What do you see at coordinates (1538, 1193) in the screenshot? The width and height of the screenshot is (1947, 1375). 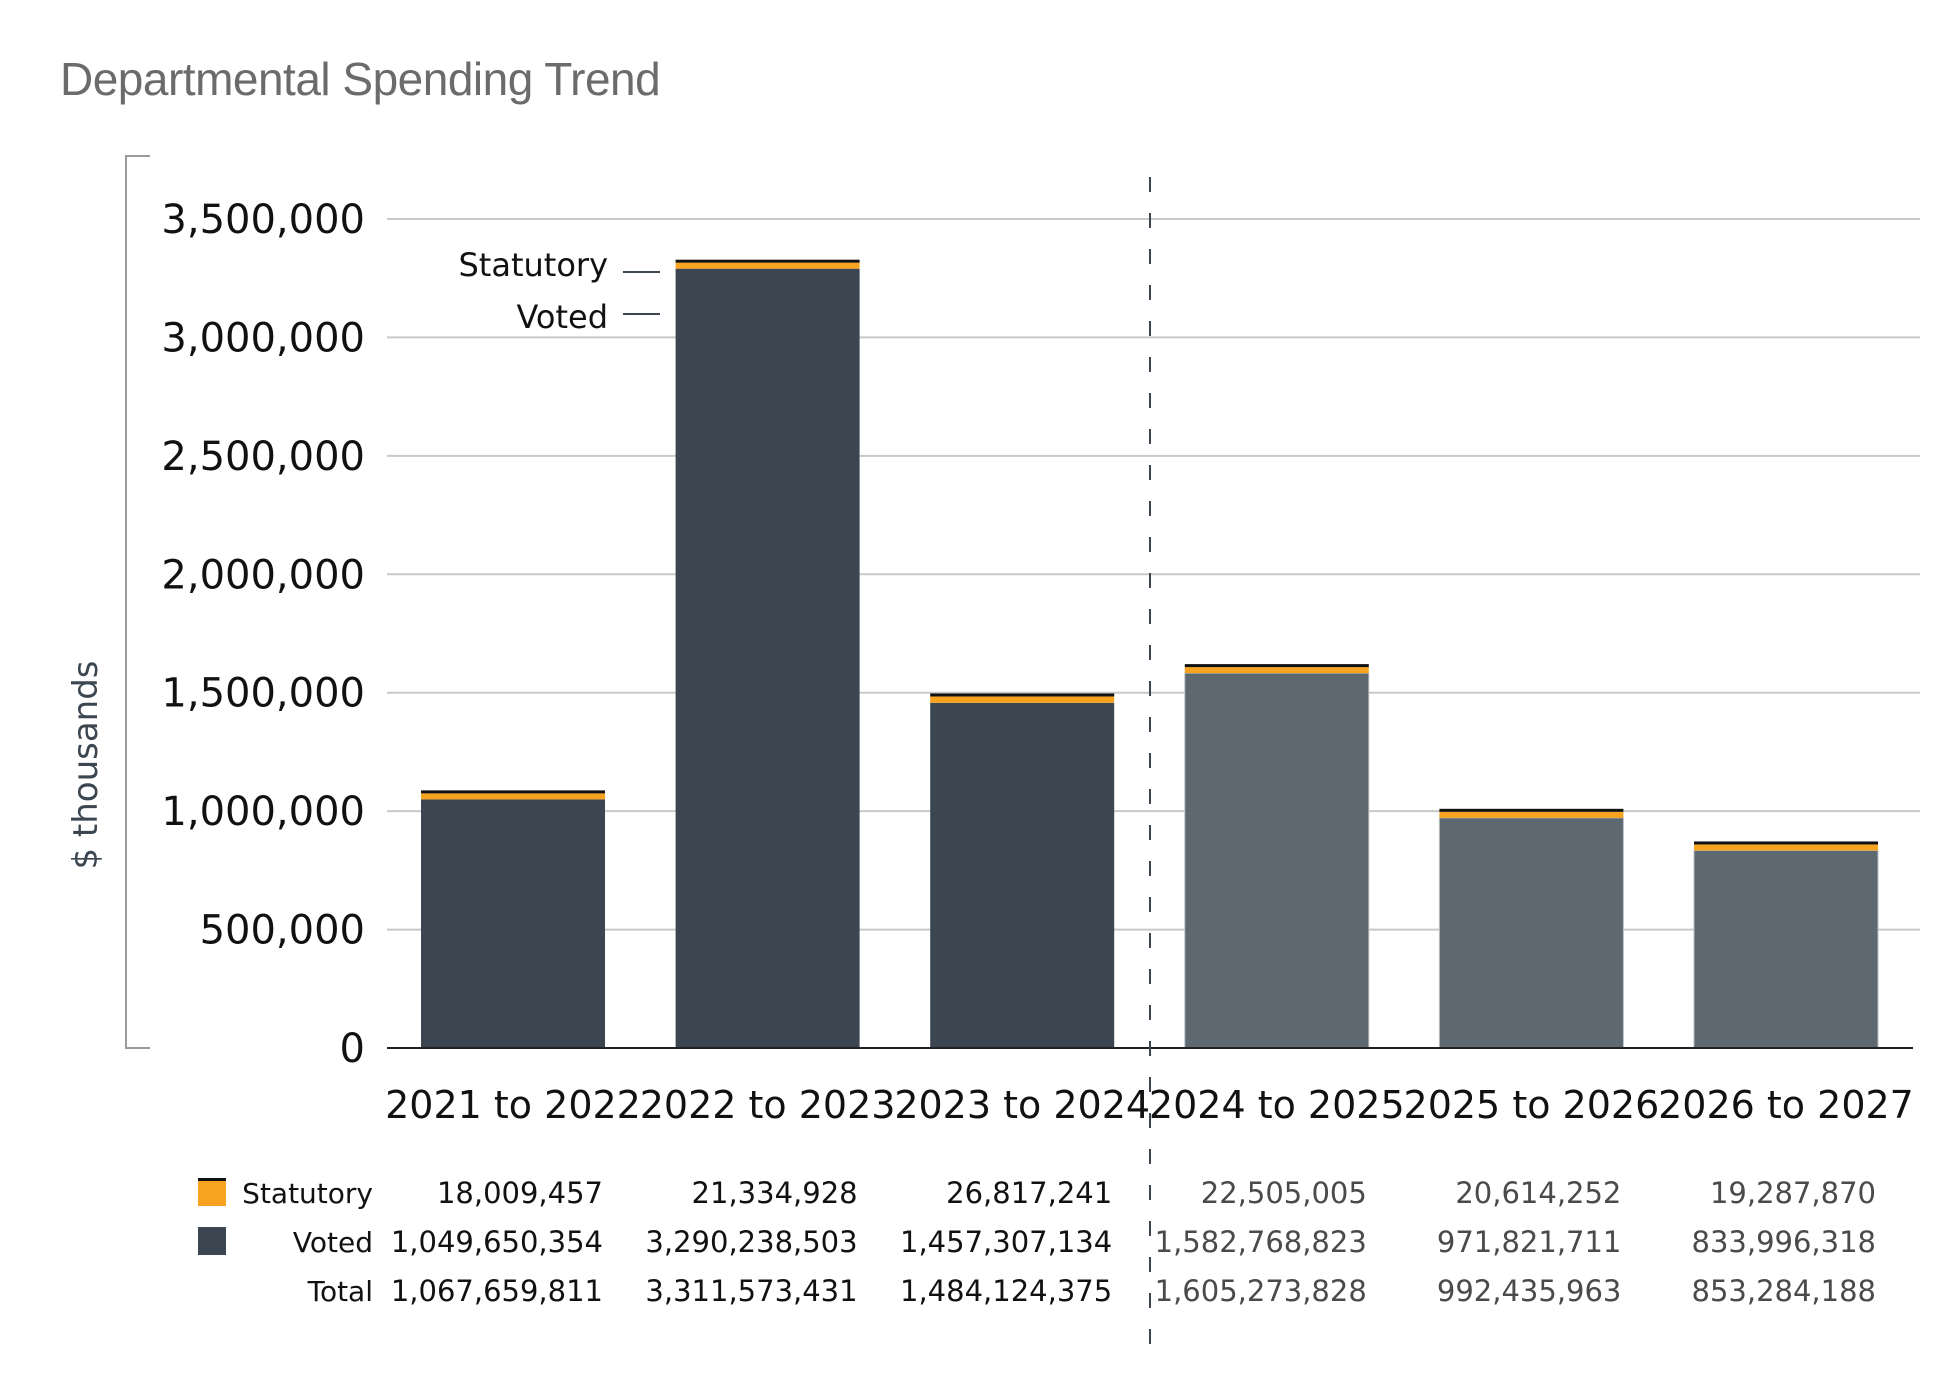 I see `table-cell: 20,614,252` at bounding box center [1538, 1193].